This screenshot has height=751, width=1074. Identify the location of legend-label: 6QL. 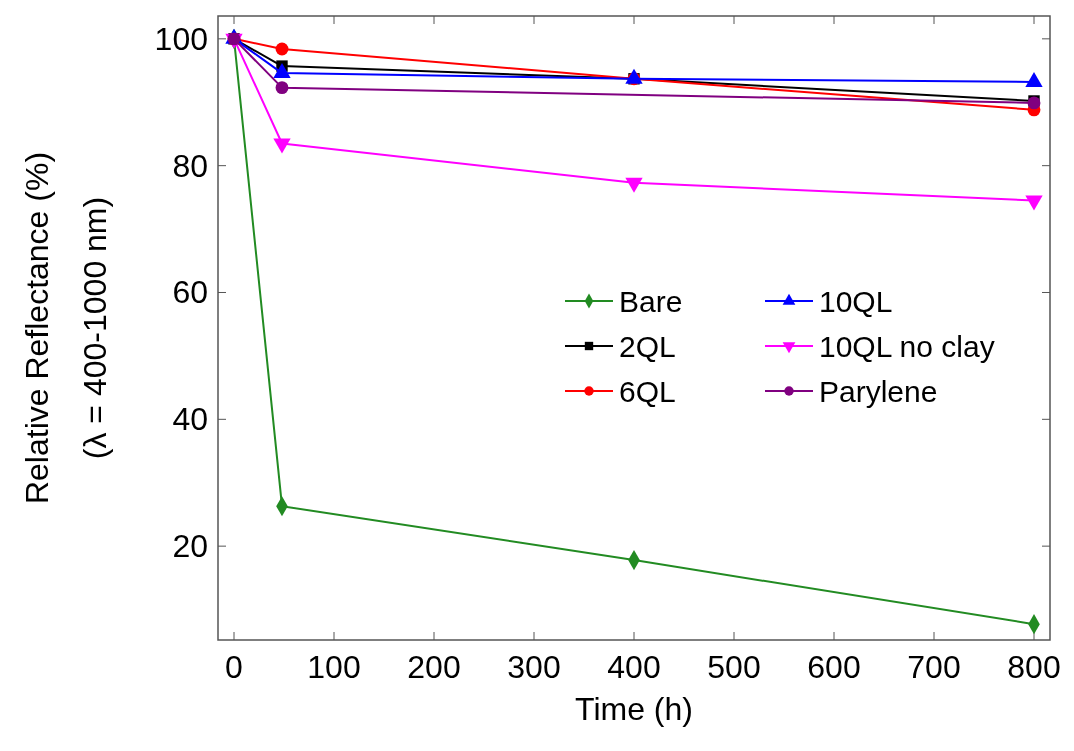
(647, 391).